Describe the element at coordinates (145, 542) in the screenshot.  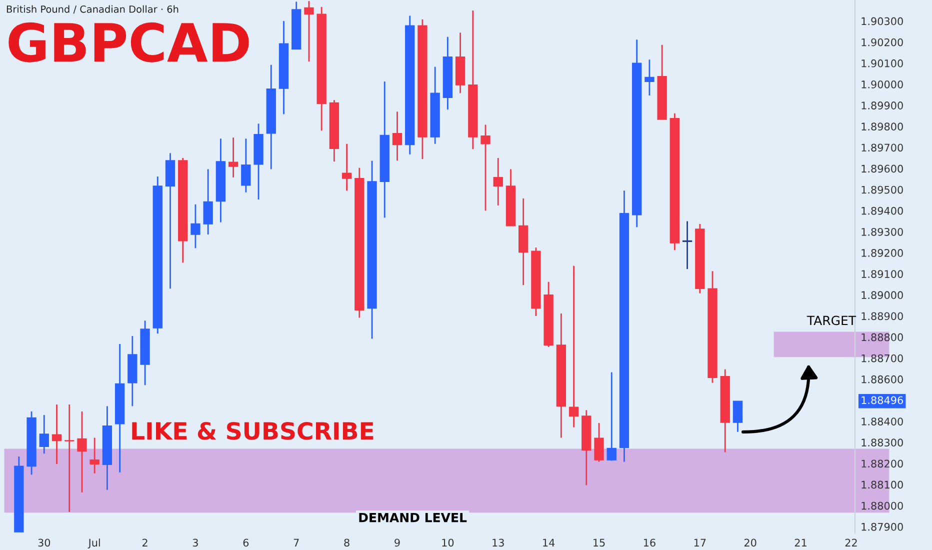
I see `x-tick-label: 2` at that location.